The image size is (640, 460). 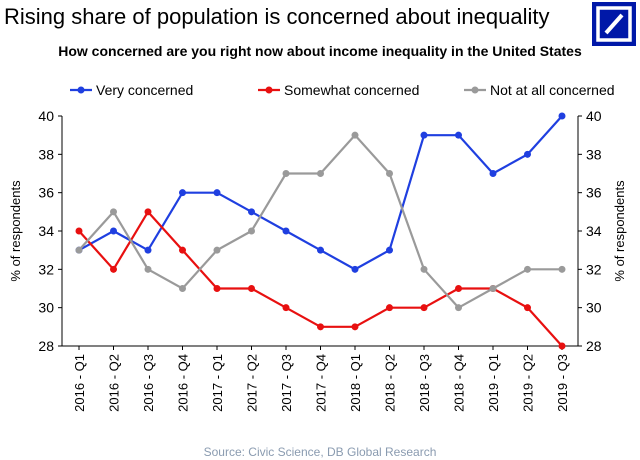 I want to click on x-tick-label: 2016 - Q2, so click(x=114, y=383).